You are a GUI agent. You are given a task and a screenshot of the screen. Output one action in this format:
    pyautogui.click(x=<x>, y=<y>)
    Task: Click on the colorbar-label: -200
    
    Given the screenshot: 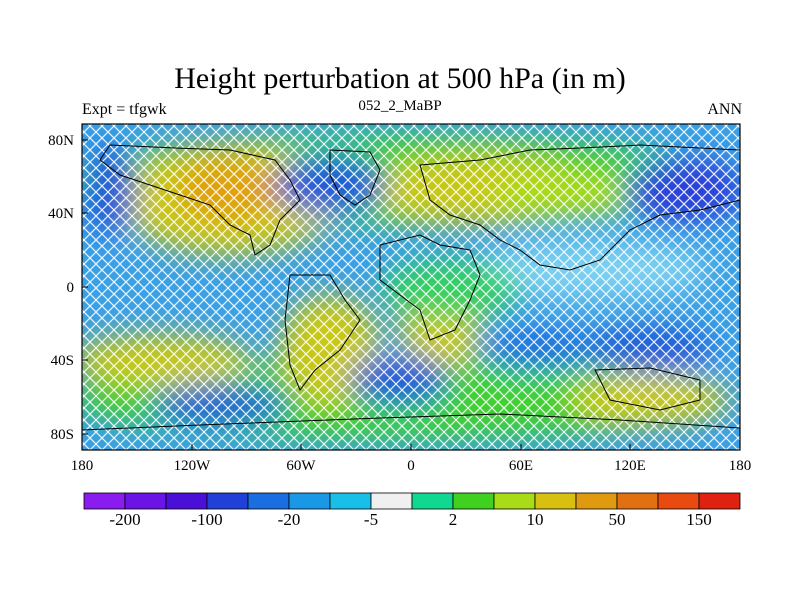 What is the action you would take?
    pyautogui.click(x=124, y=519)
    